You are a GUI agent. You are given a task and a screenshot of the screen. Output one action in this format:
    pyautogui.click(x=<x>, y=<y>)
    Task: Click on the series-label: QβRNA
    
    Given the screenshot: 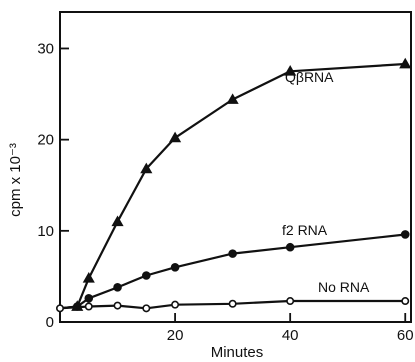 What is the action you would take?
    pyautogui.click(x=309, y=77)
    